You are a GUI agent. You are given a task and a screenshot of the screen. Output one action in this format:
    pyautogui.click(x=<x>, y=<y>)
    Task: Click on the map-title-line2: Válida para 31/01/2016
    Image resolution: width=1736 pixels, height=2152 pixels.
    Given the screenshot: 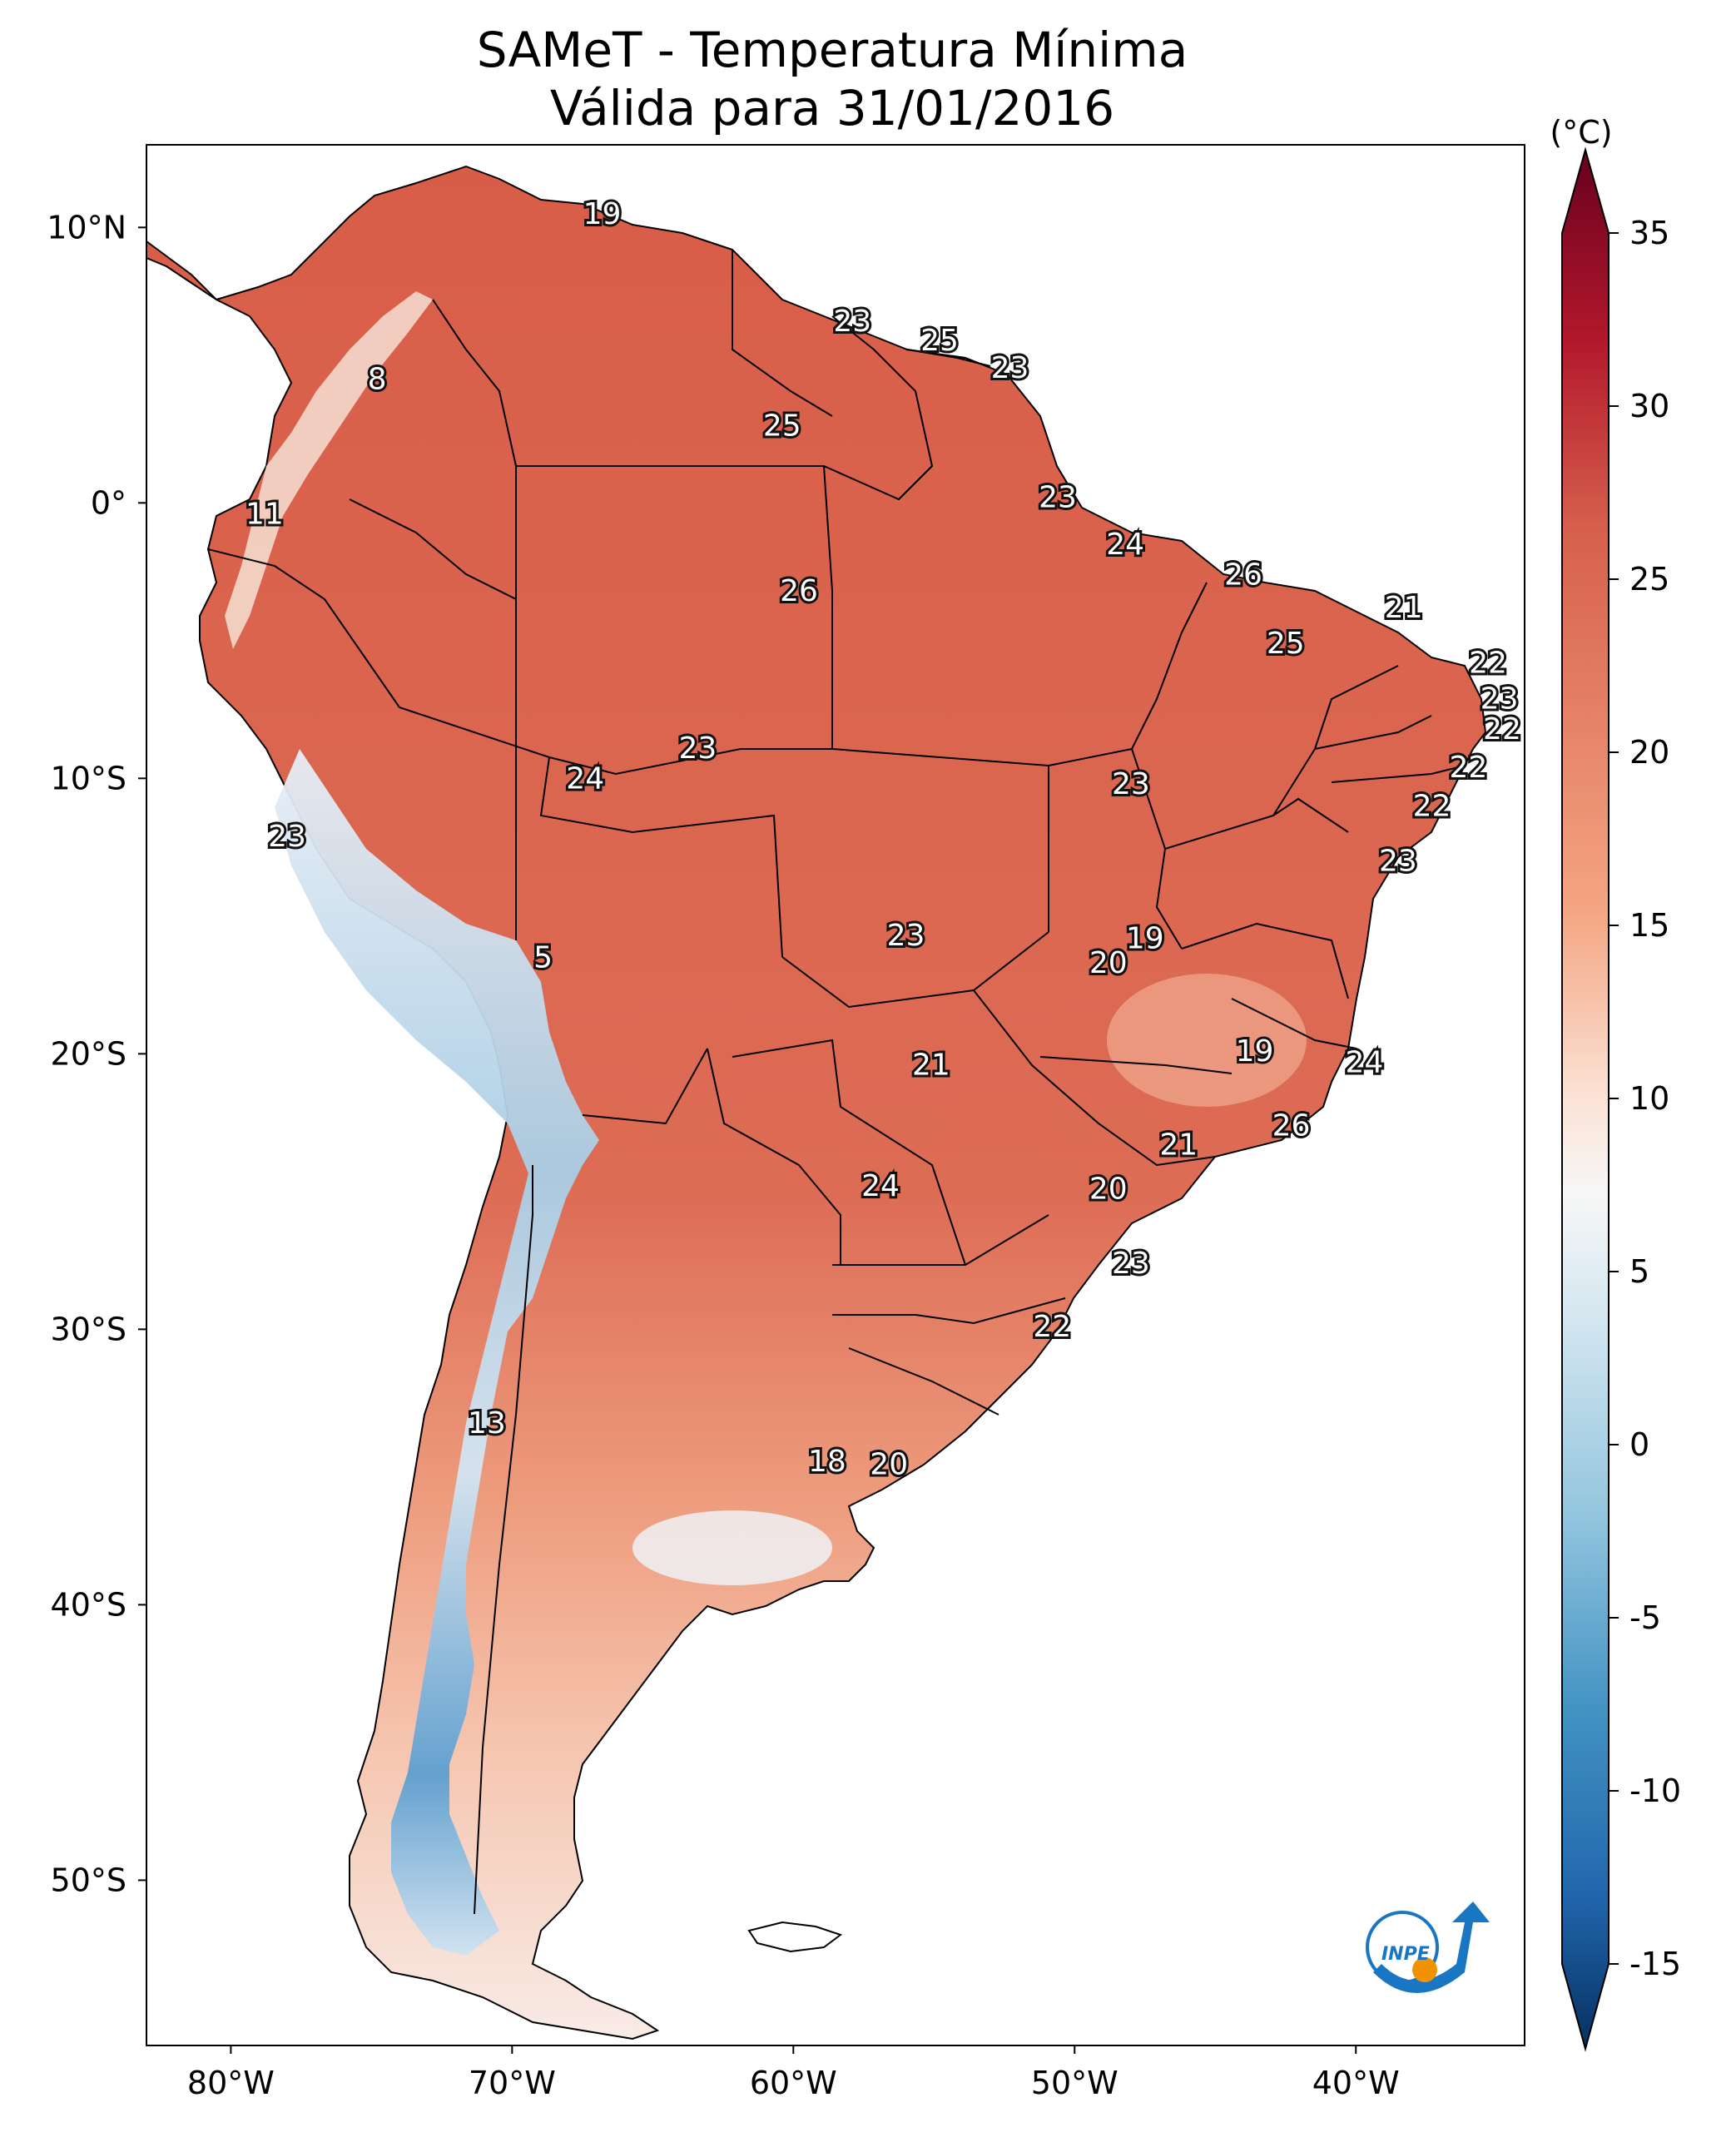 What is the action you would take?
    pyautogui.click(x=832, y=108)
    